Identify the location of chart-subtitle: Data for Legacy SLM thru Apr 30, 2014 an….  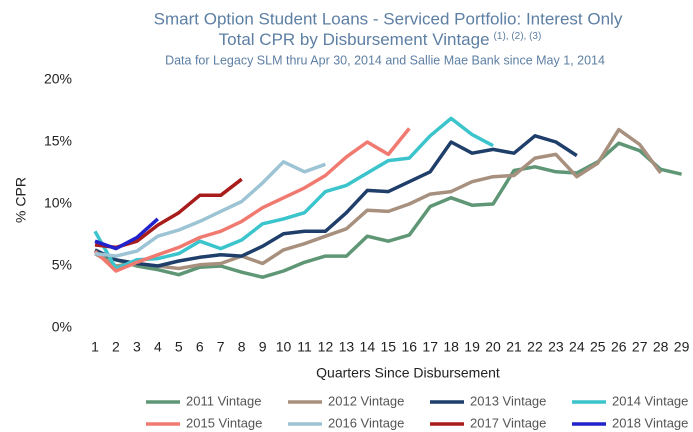
(385, 60).